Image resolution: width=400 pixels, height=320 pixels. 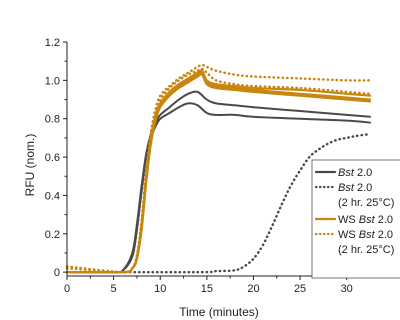 I want to click on y-tick-label: 0.8, so click(x=52, y=120).